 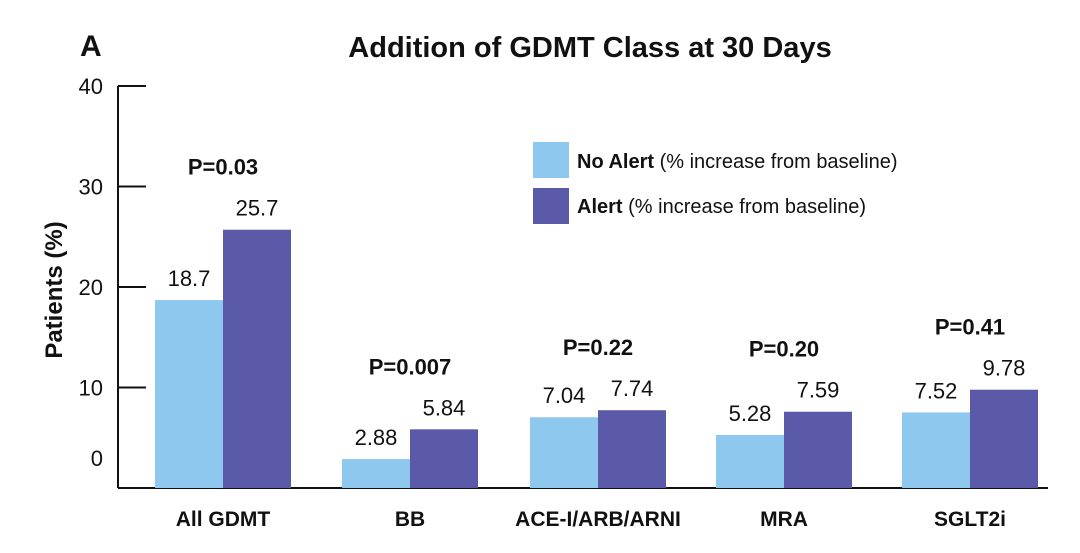 What do you see at coordinates (257, 208) in the screenshot?
I see `data-label-all-gdmt-alert: 25.7` at bounding box center [257, 208].